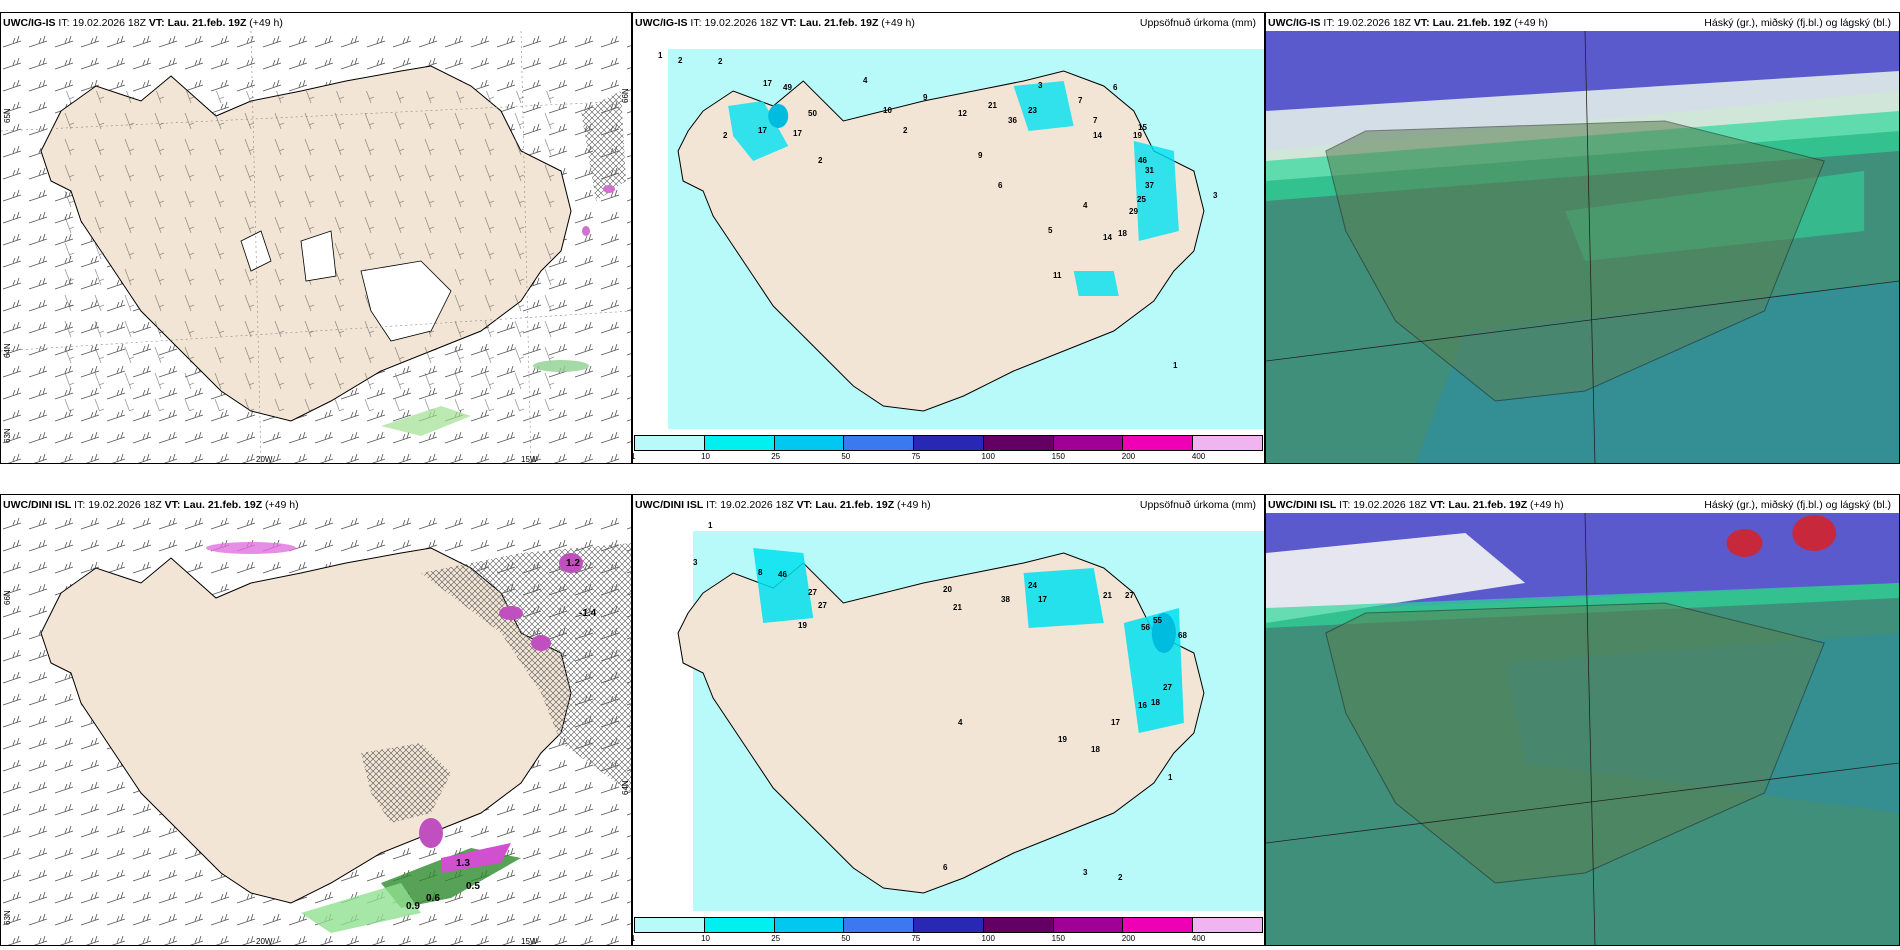 The image size is (1900, 950). I want to click on value-label: 9, so click(925, 97).